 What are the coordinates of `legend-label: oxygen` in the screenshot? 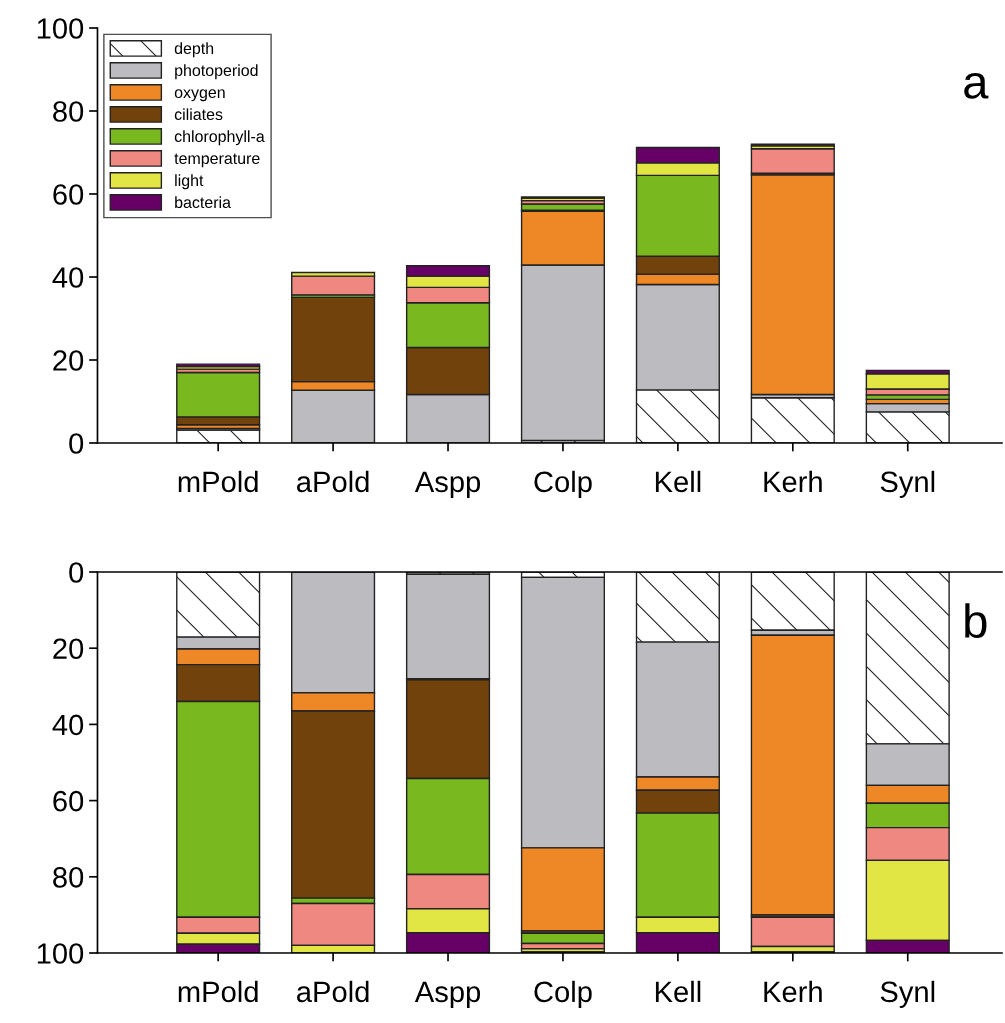 It's located at (199, 95).